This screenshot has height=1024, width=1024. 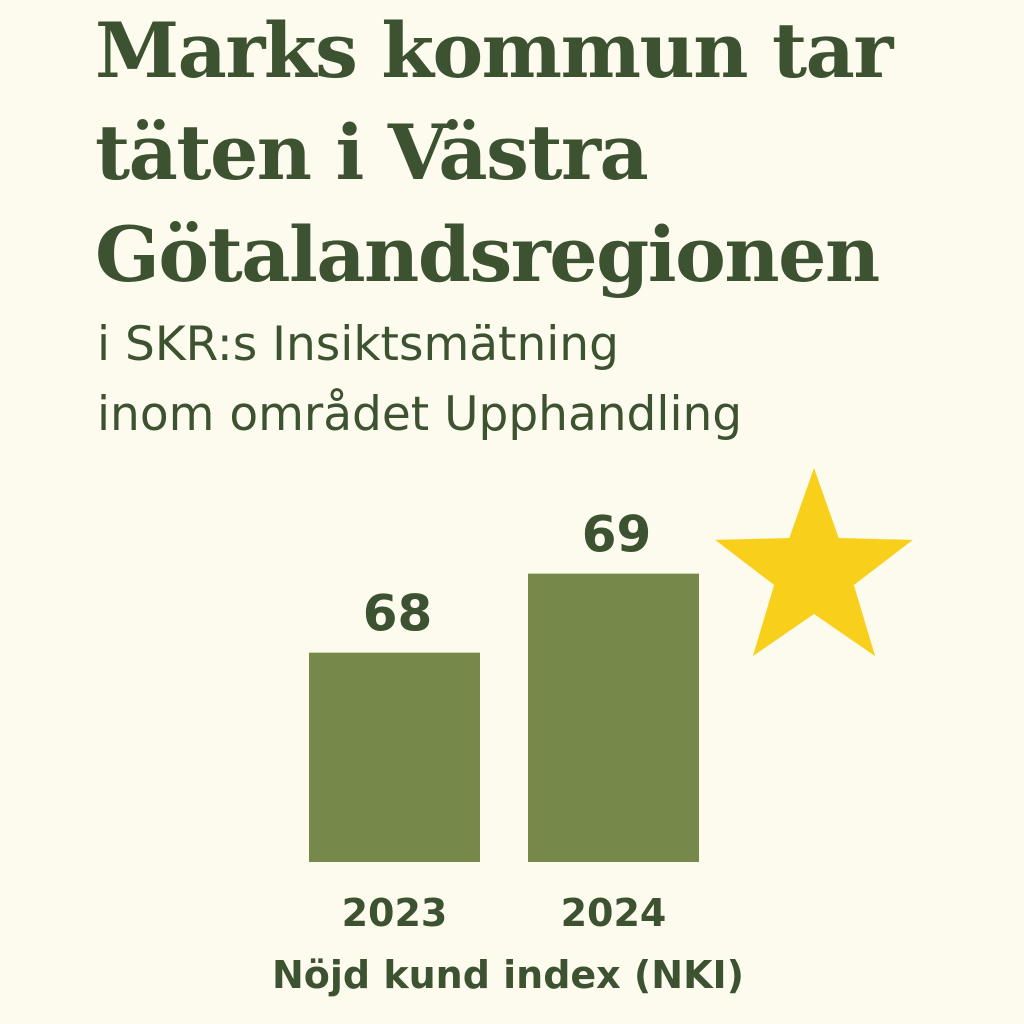 I want to click on title-line-2: täten i Västra, so click(x=372, y=152).